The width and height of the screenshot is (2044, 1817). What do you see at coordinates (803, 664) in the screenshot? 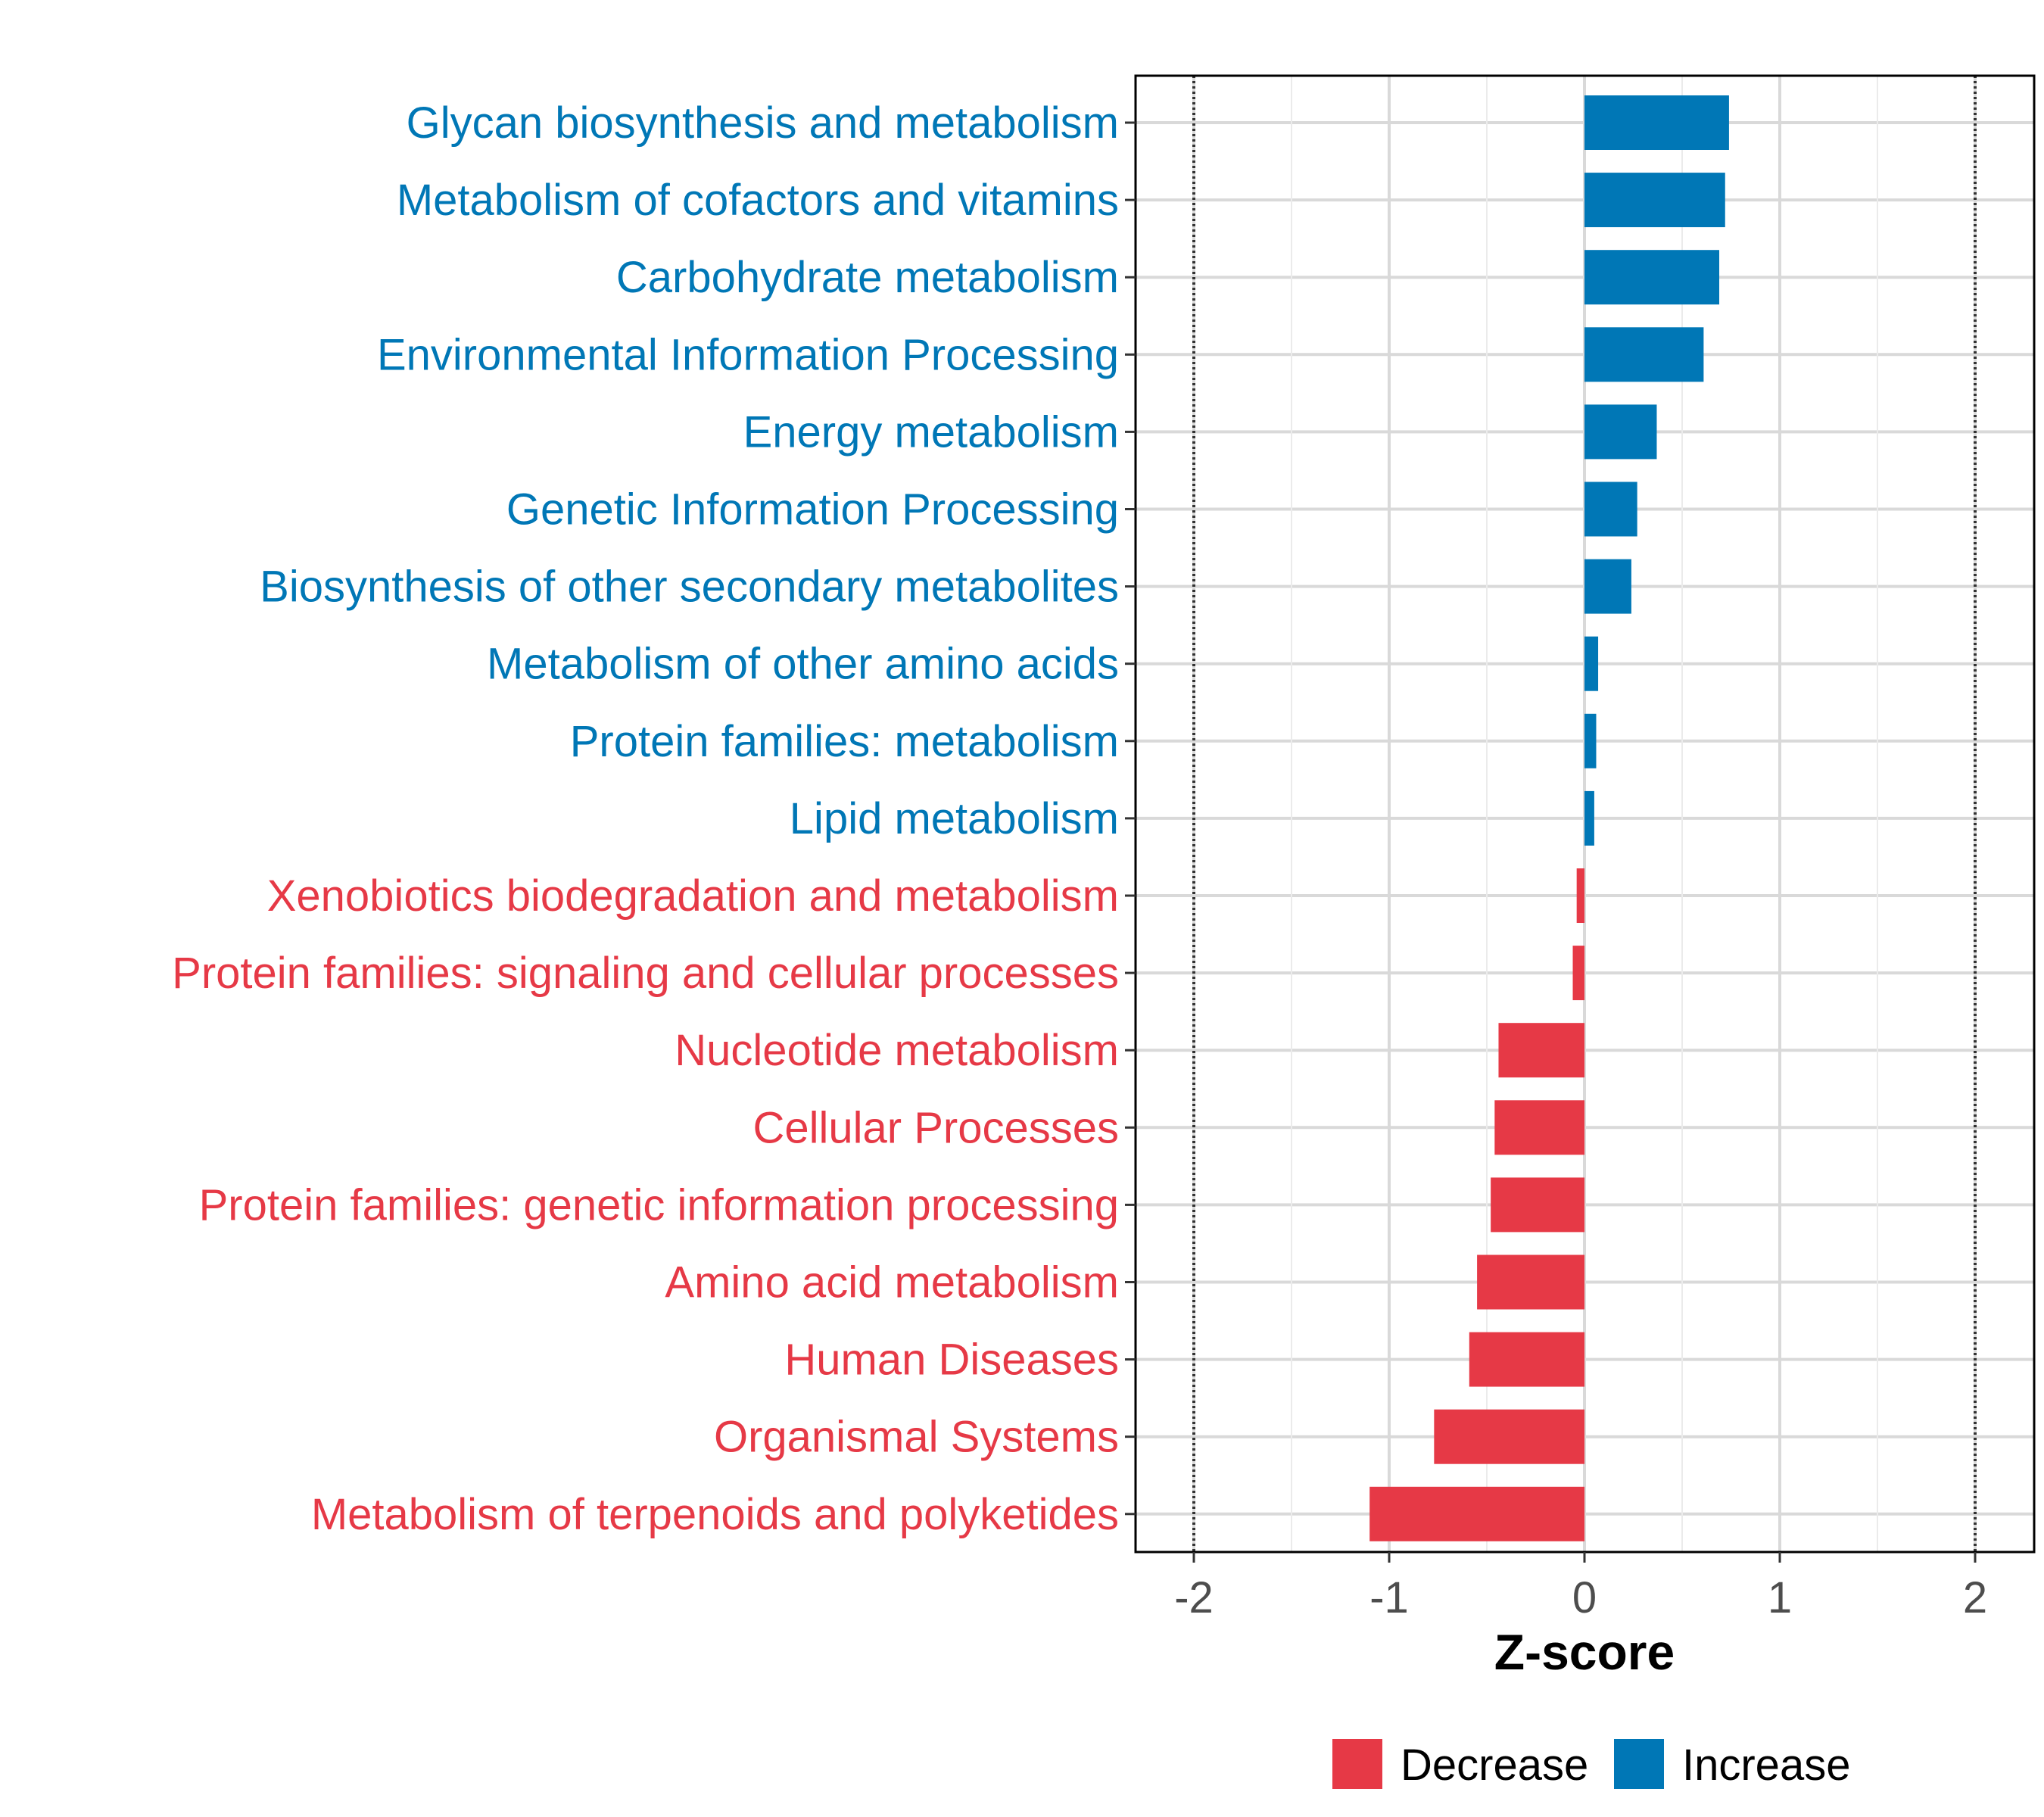
I see `category-label: Metabolism of other amino acids` at bounding box center [803, 664].